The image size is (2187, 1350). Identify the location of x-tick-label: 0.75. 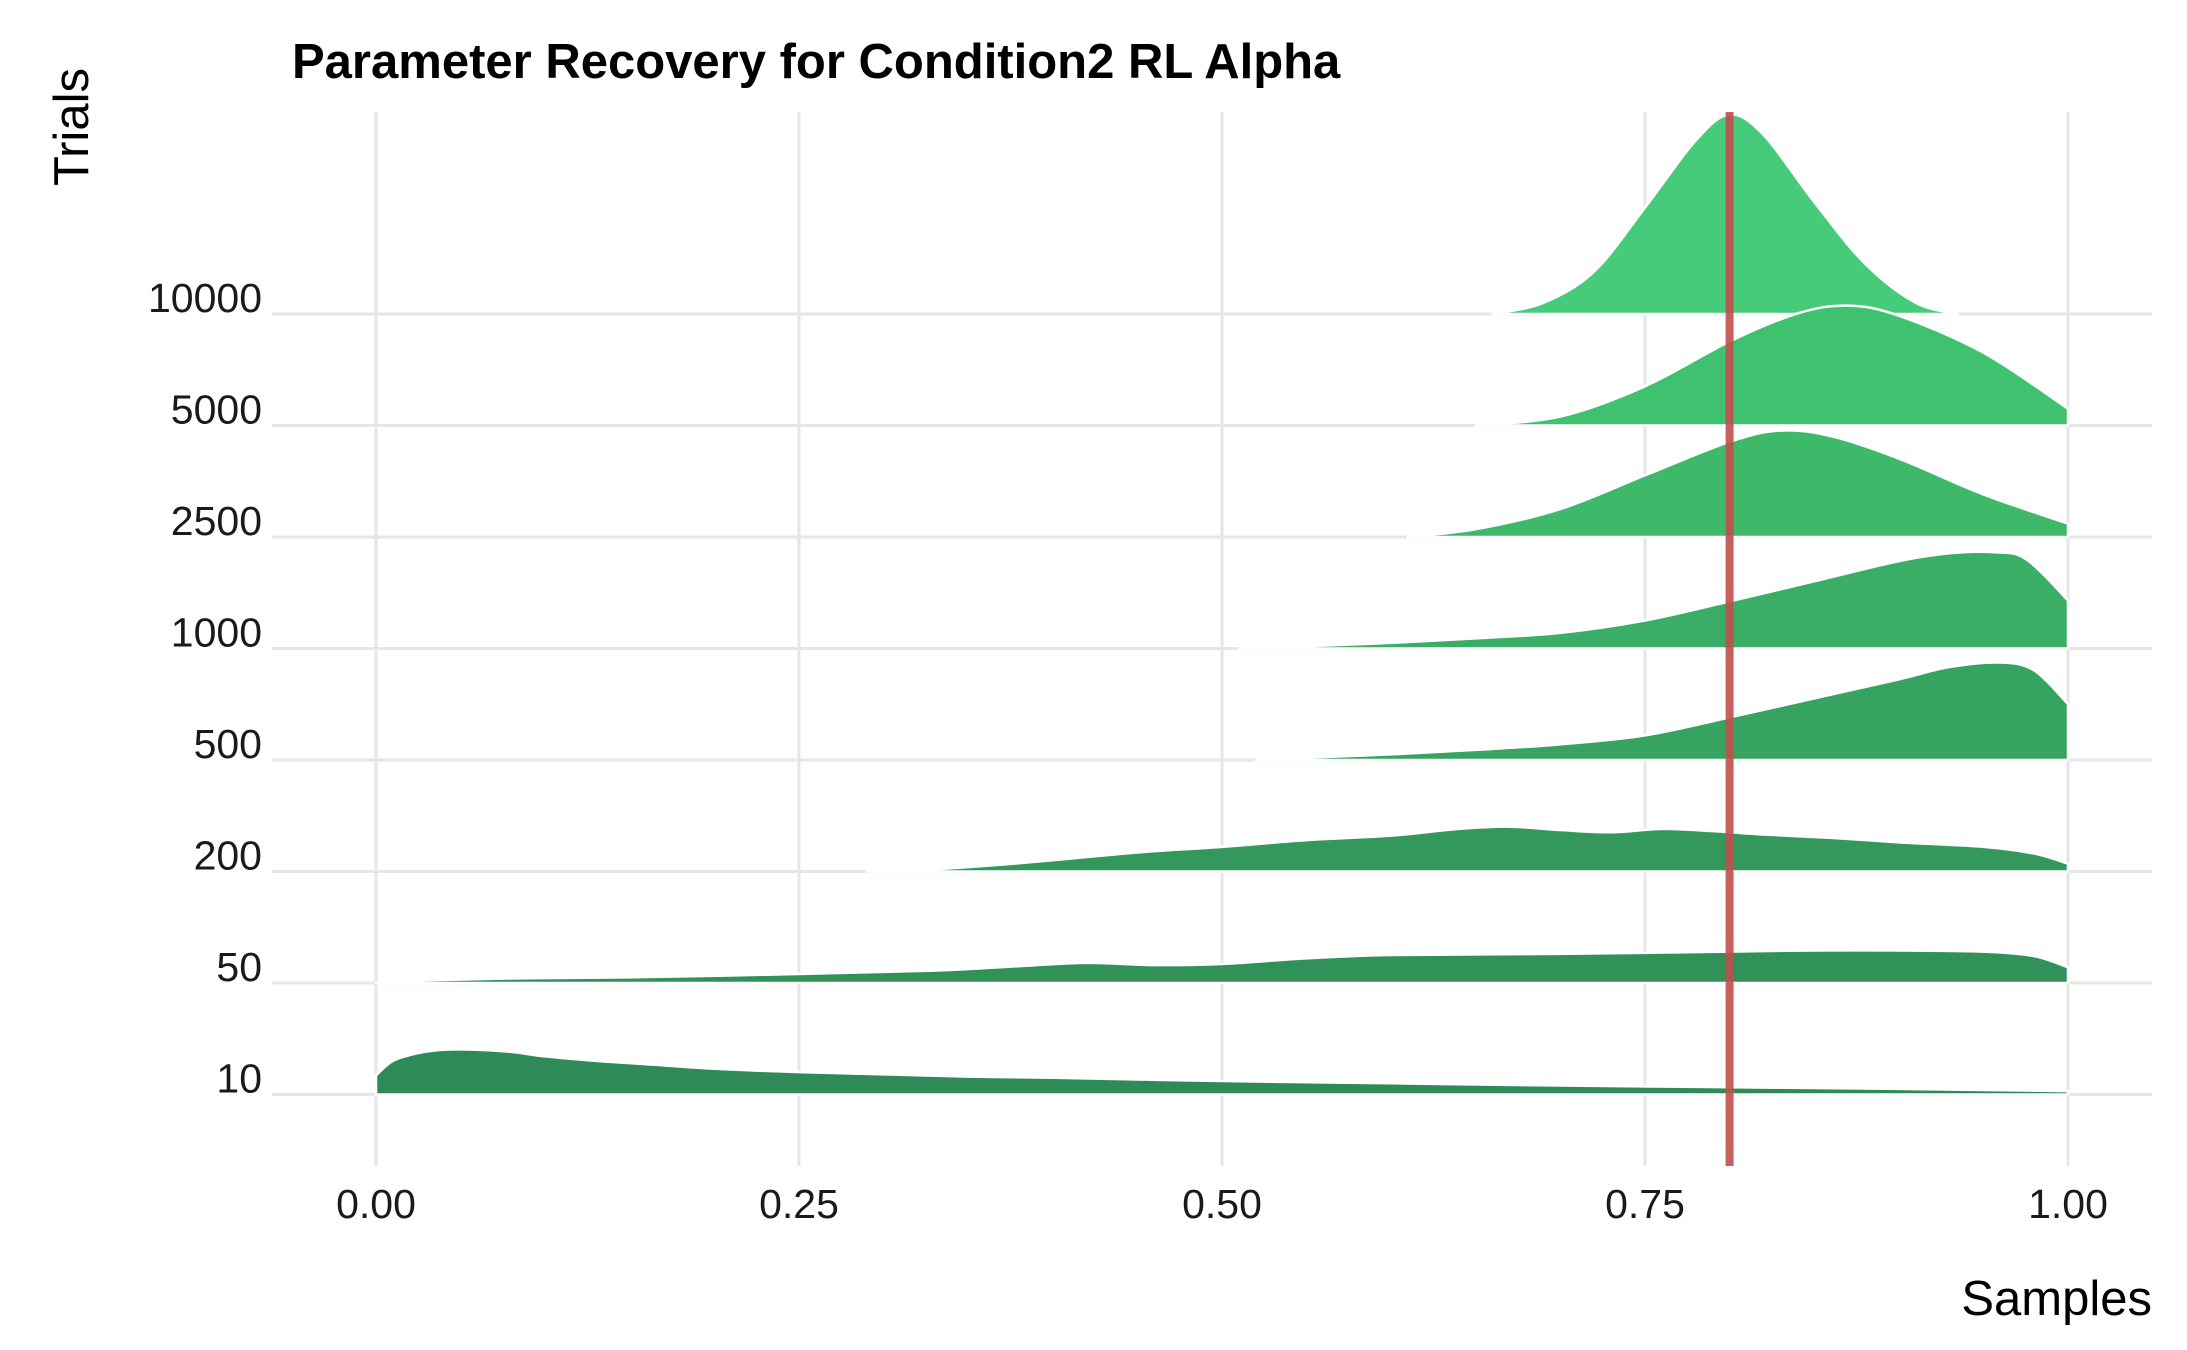
(1645, 1204).